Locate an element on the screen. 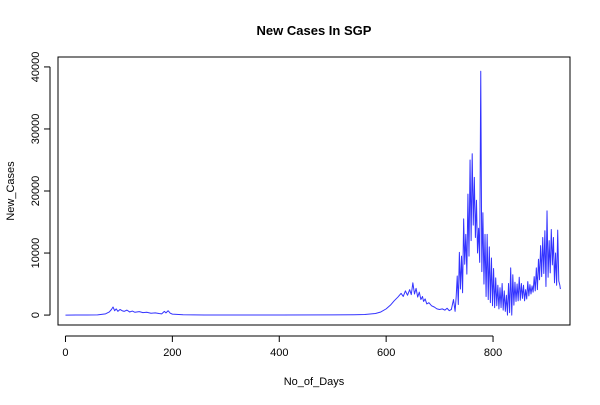  y-tick-label: 30000 is located at coordinates (36, 129).